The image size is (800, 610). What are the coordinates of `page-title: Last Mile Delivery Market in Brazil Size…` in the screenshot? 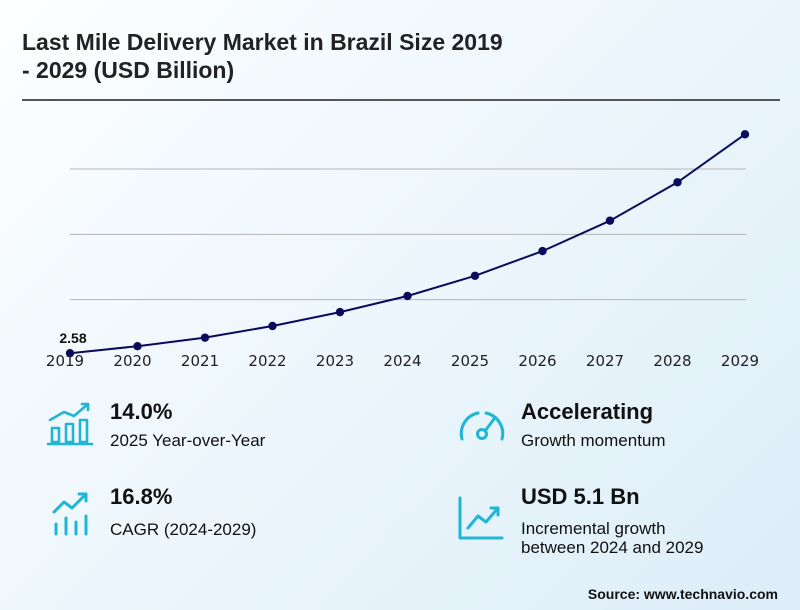 It's located at (342, 56).